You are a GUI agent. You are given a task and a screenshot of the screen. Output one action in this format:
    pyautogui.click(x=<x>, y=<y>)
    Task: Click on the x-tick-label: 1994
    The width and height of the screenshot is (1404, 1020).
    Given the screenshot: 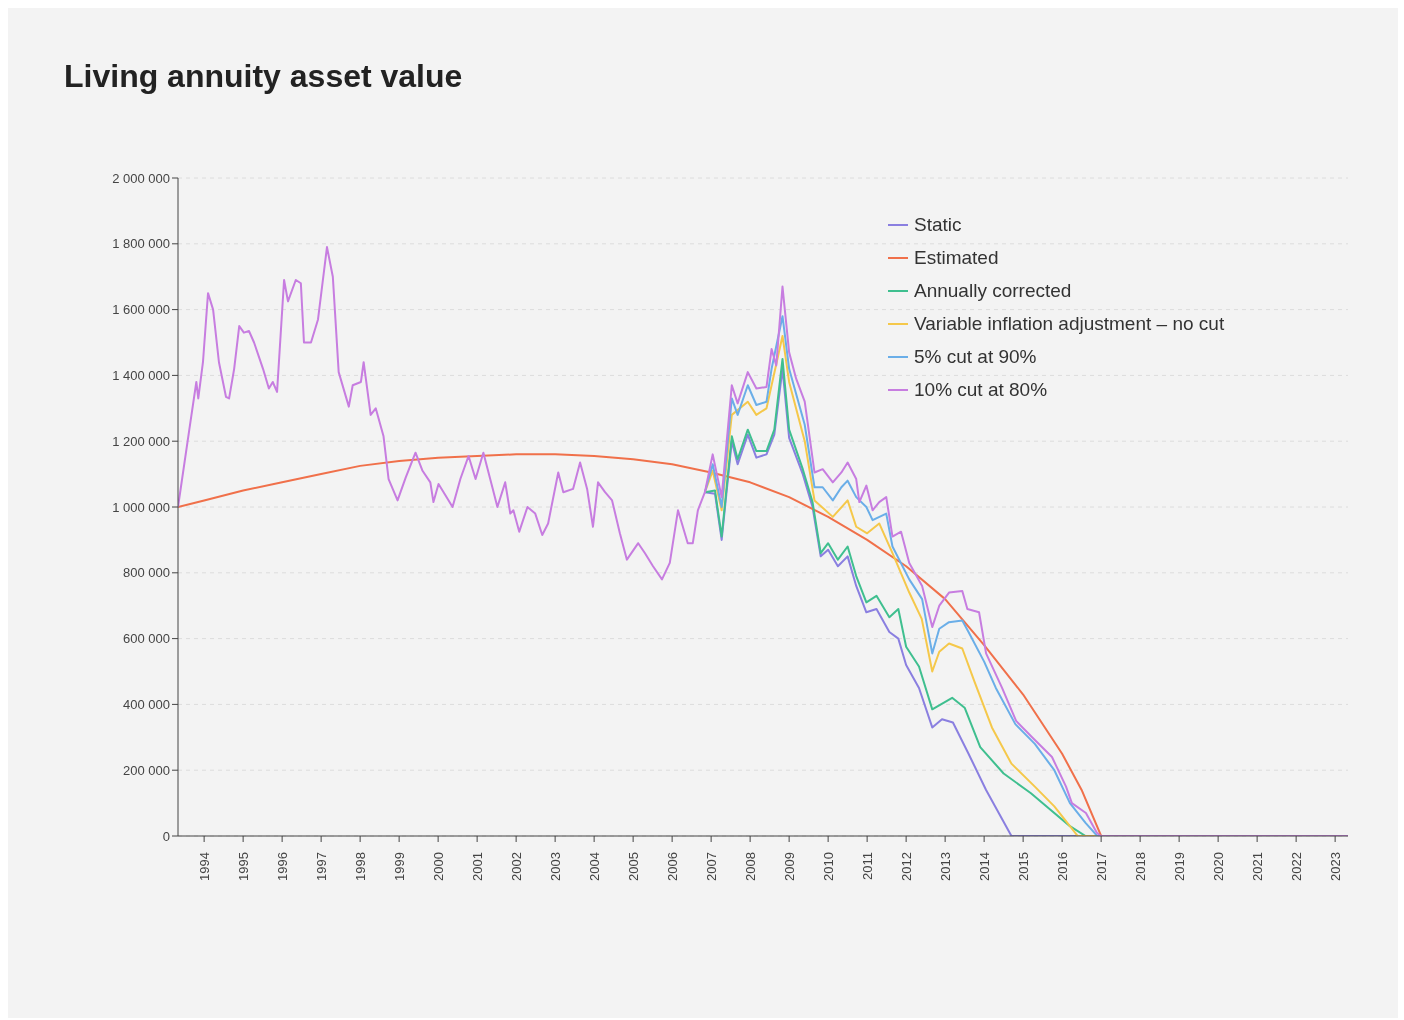 What is the action you would take?
    pyautogui.click(x=204, y=866)
    